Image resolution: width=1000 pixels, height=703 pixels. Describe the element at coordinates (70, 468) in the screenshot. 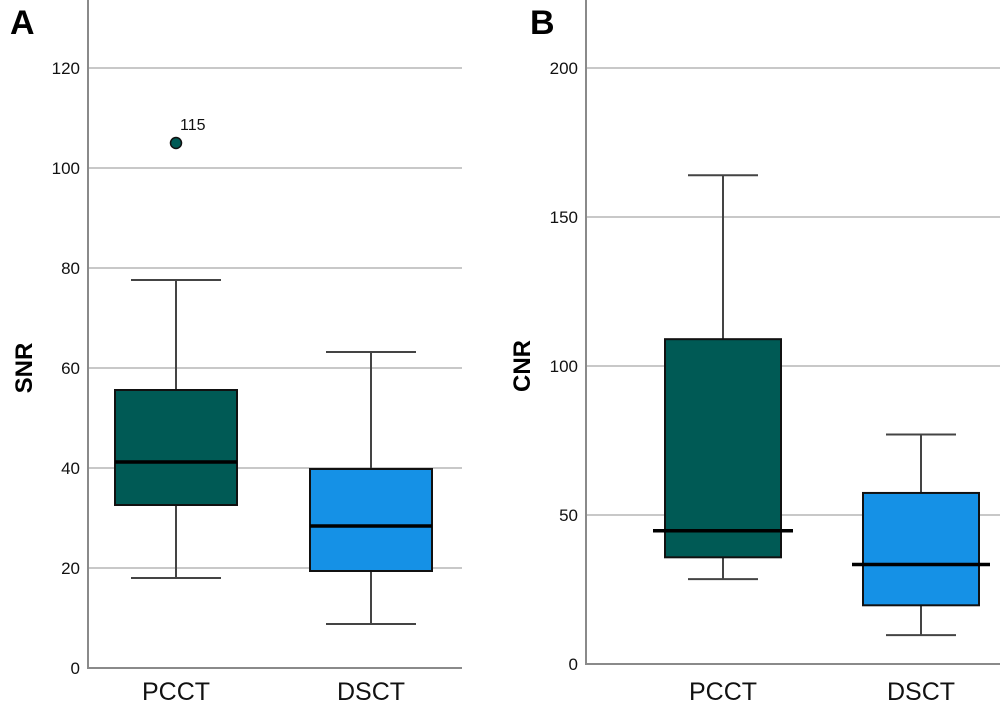

I see `y-tick-label: 40` at that location.